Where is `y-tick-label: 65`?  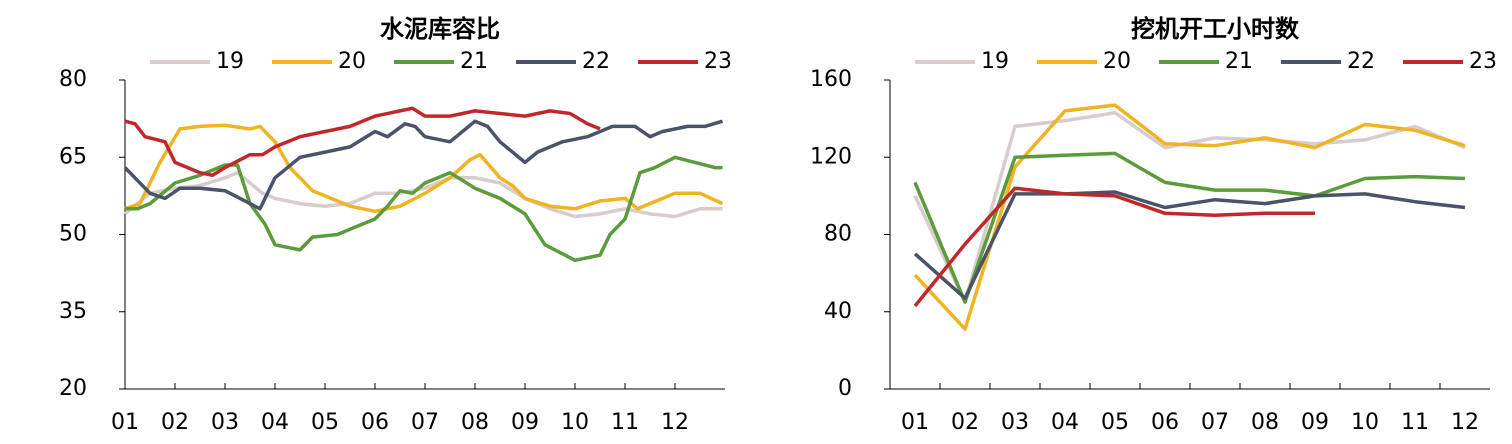 y-tick-label: 65 is located at coordinates (73, 156).